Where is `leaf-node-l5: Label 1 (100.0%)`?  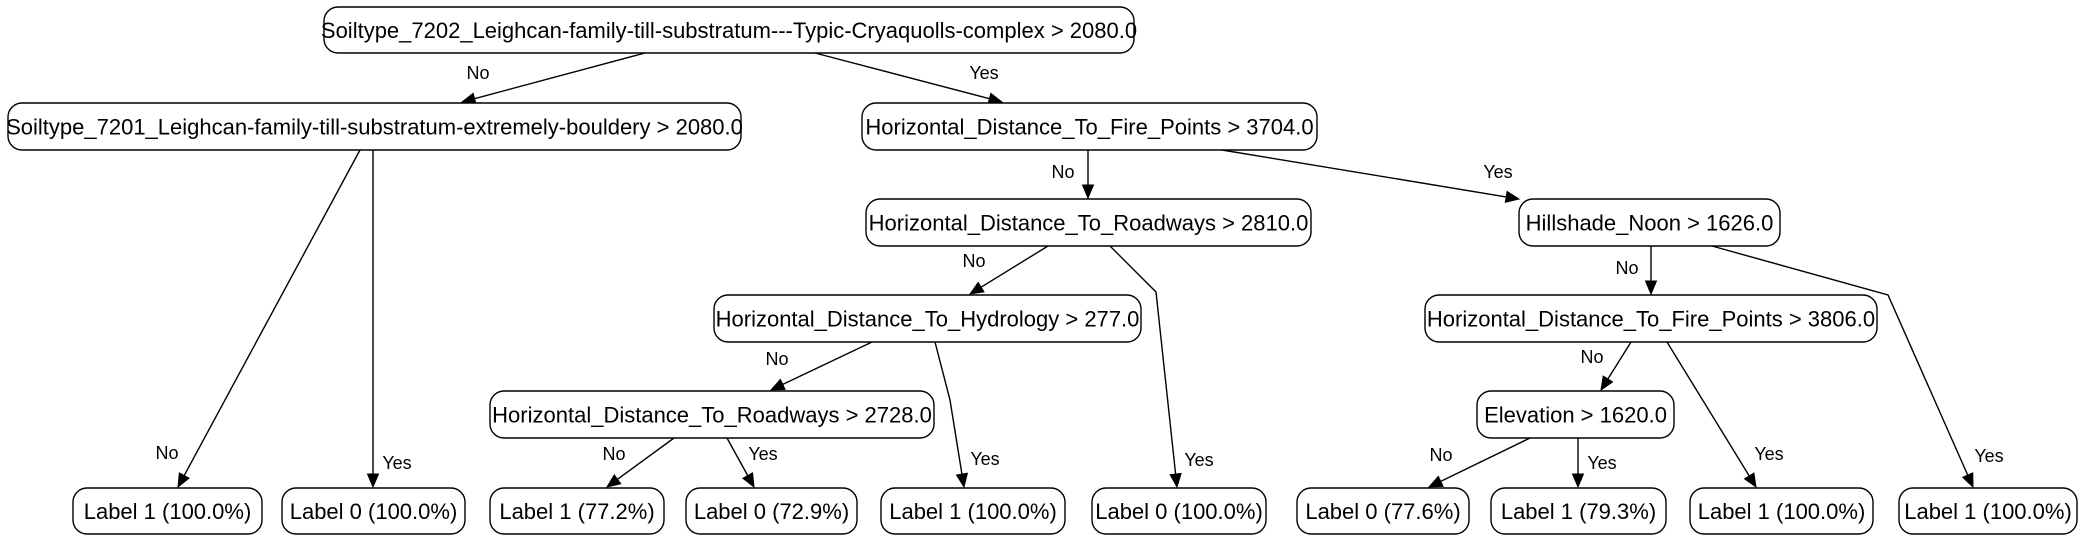
leaf-node-l5: Label 1 (100.0%) is located at coordinates (973, 511).